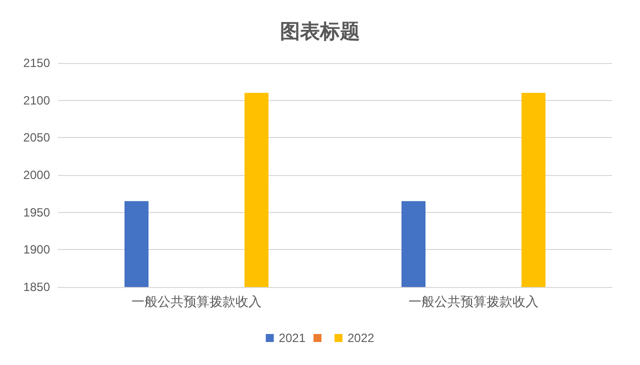 The width and height of the screenshot is (640, 365). Describe the element at coordinates (320, 31) in the screenshot. I see `chart-title: 图表标题` at that location.